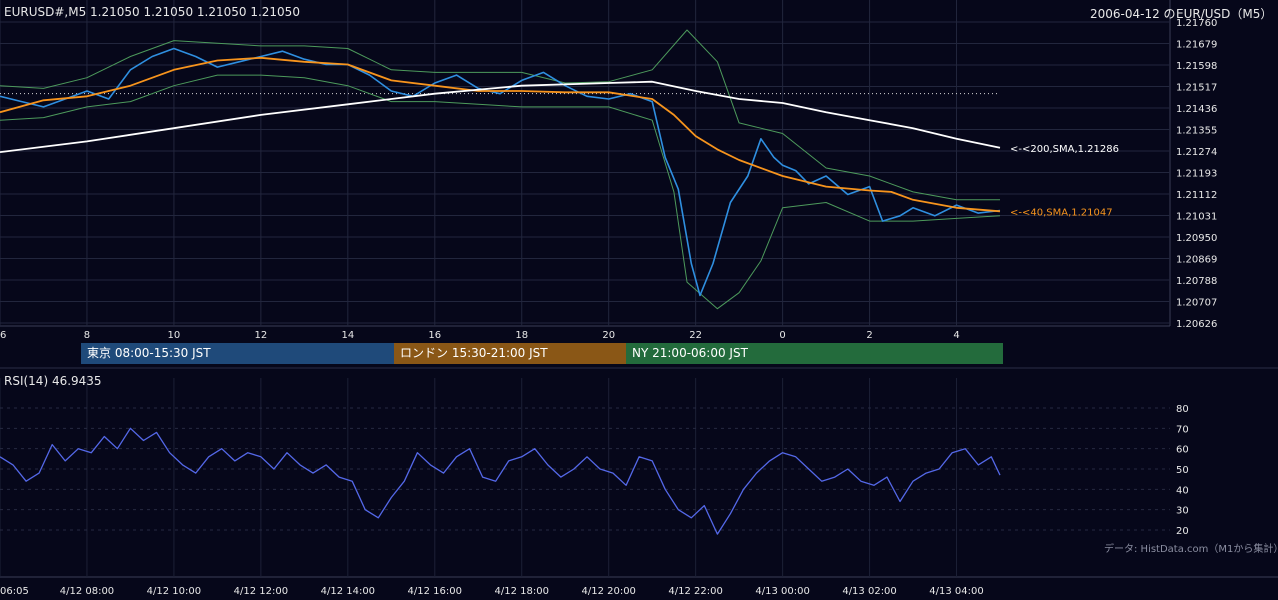 The image size is (1278, 600). Describe the element at coordinates (1182, 429) in the screenshot. I see `rsi-y-tick-label: 70` at that location.